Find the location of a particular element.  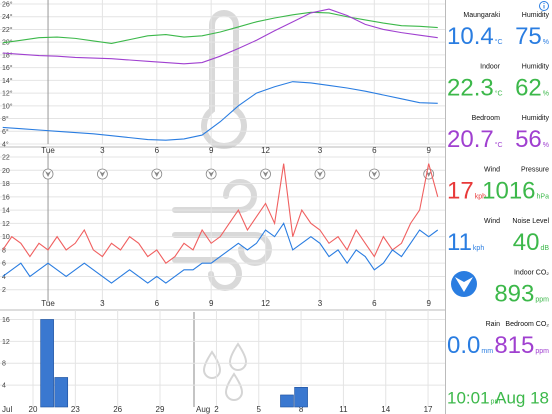

reading-unit: hPa is located at coordinates (543, 197).